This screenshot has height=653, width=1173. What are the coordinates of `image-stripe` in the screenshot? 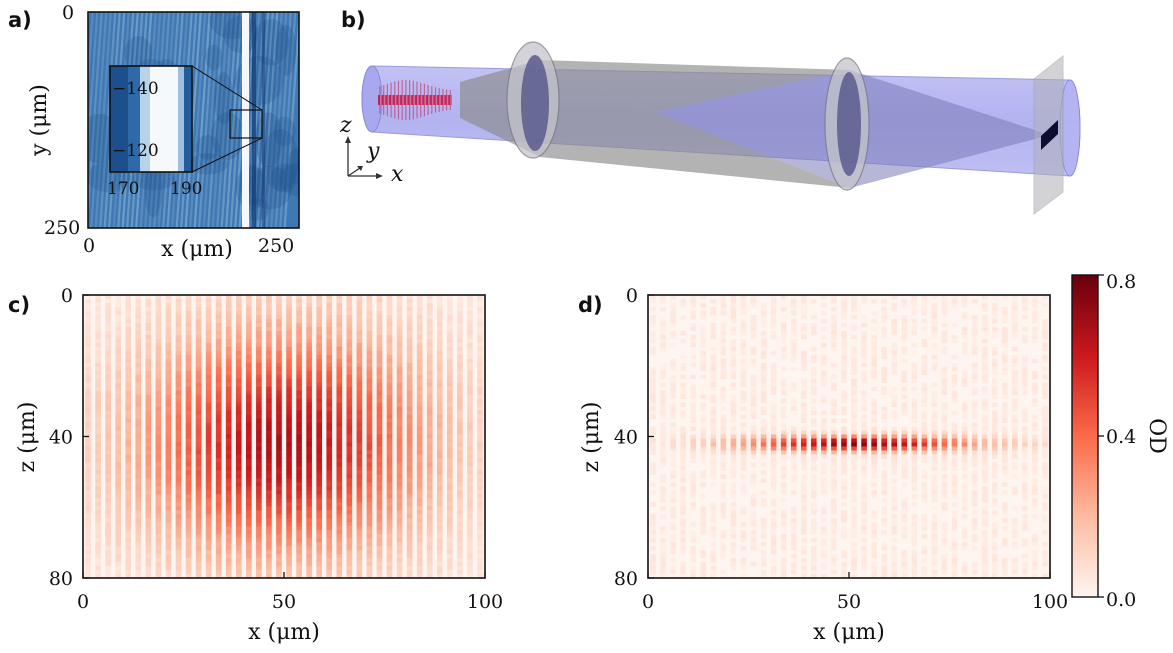 It's located at (193, 120).